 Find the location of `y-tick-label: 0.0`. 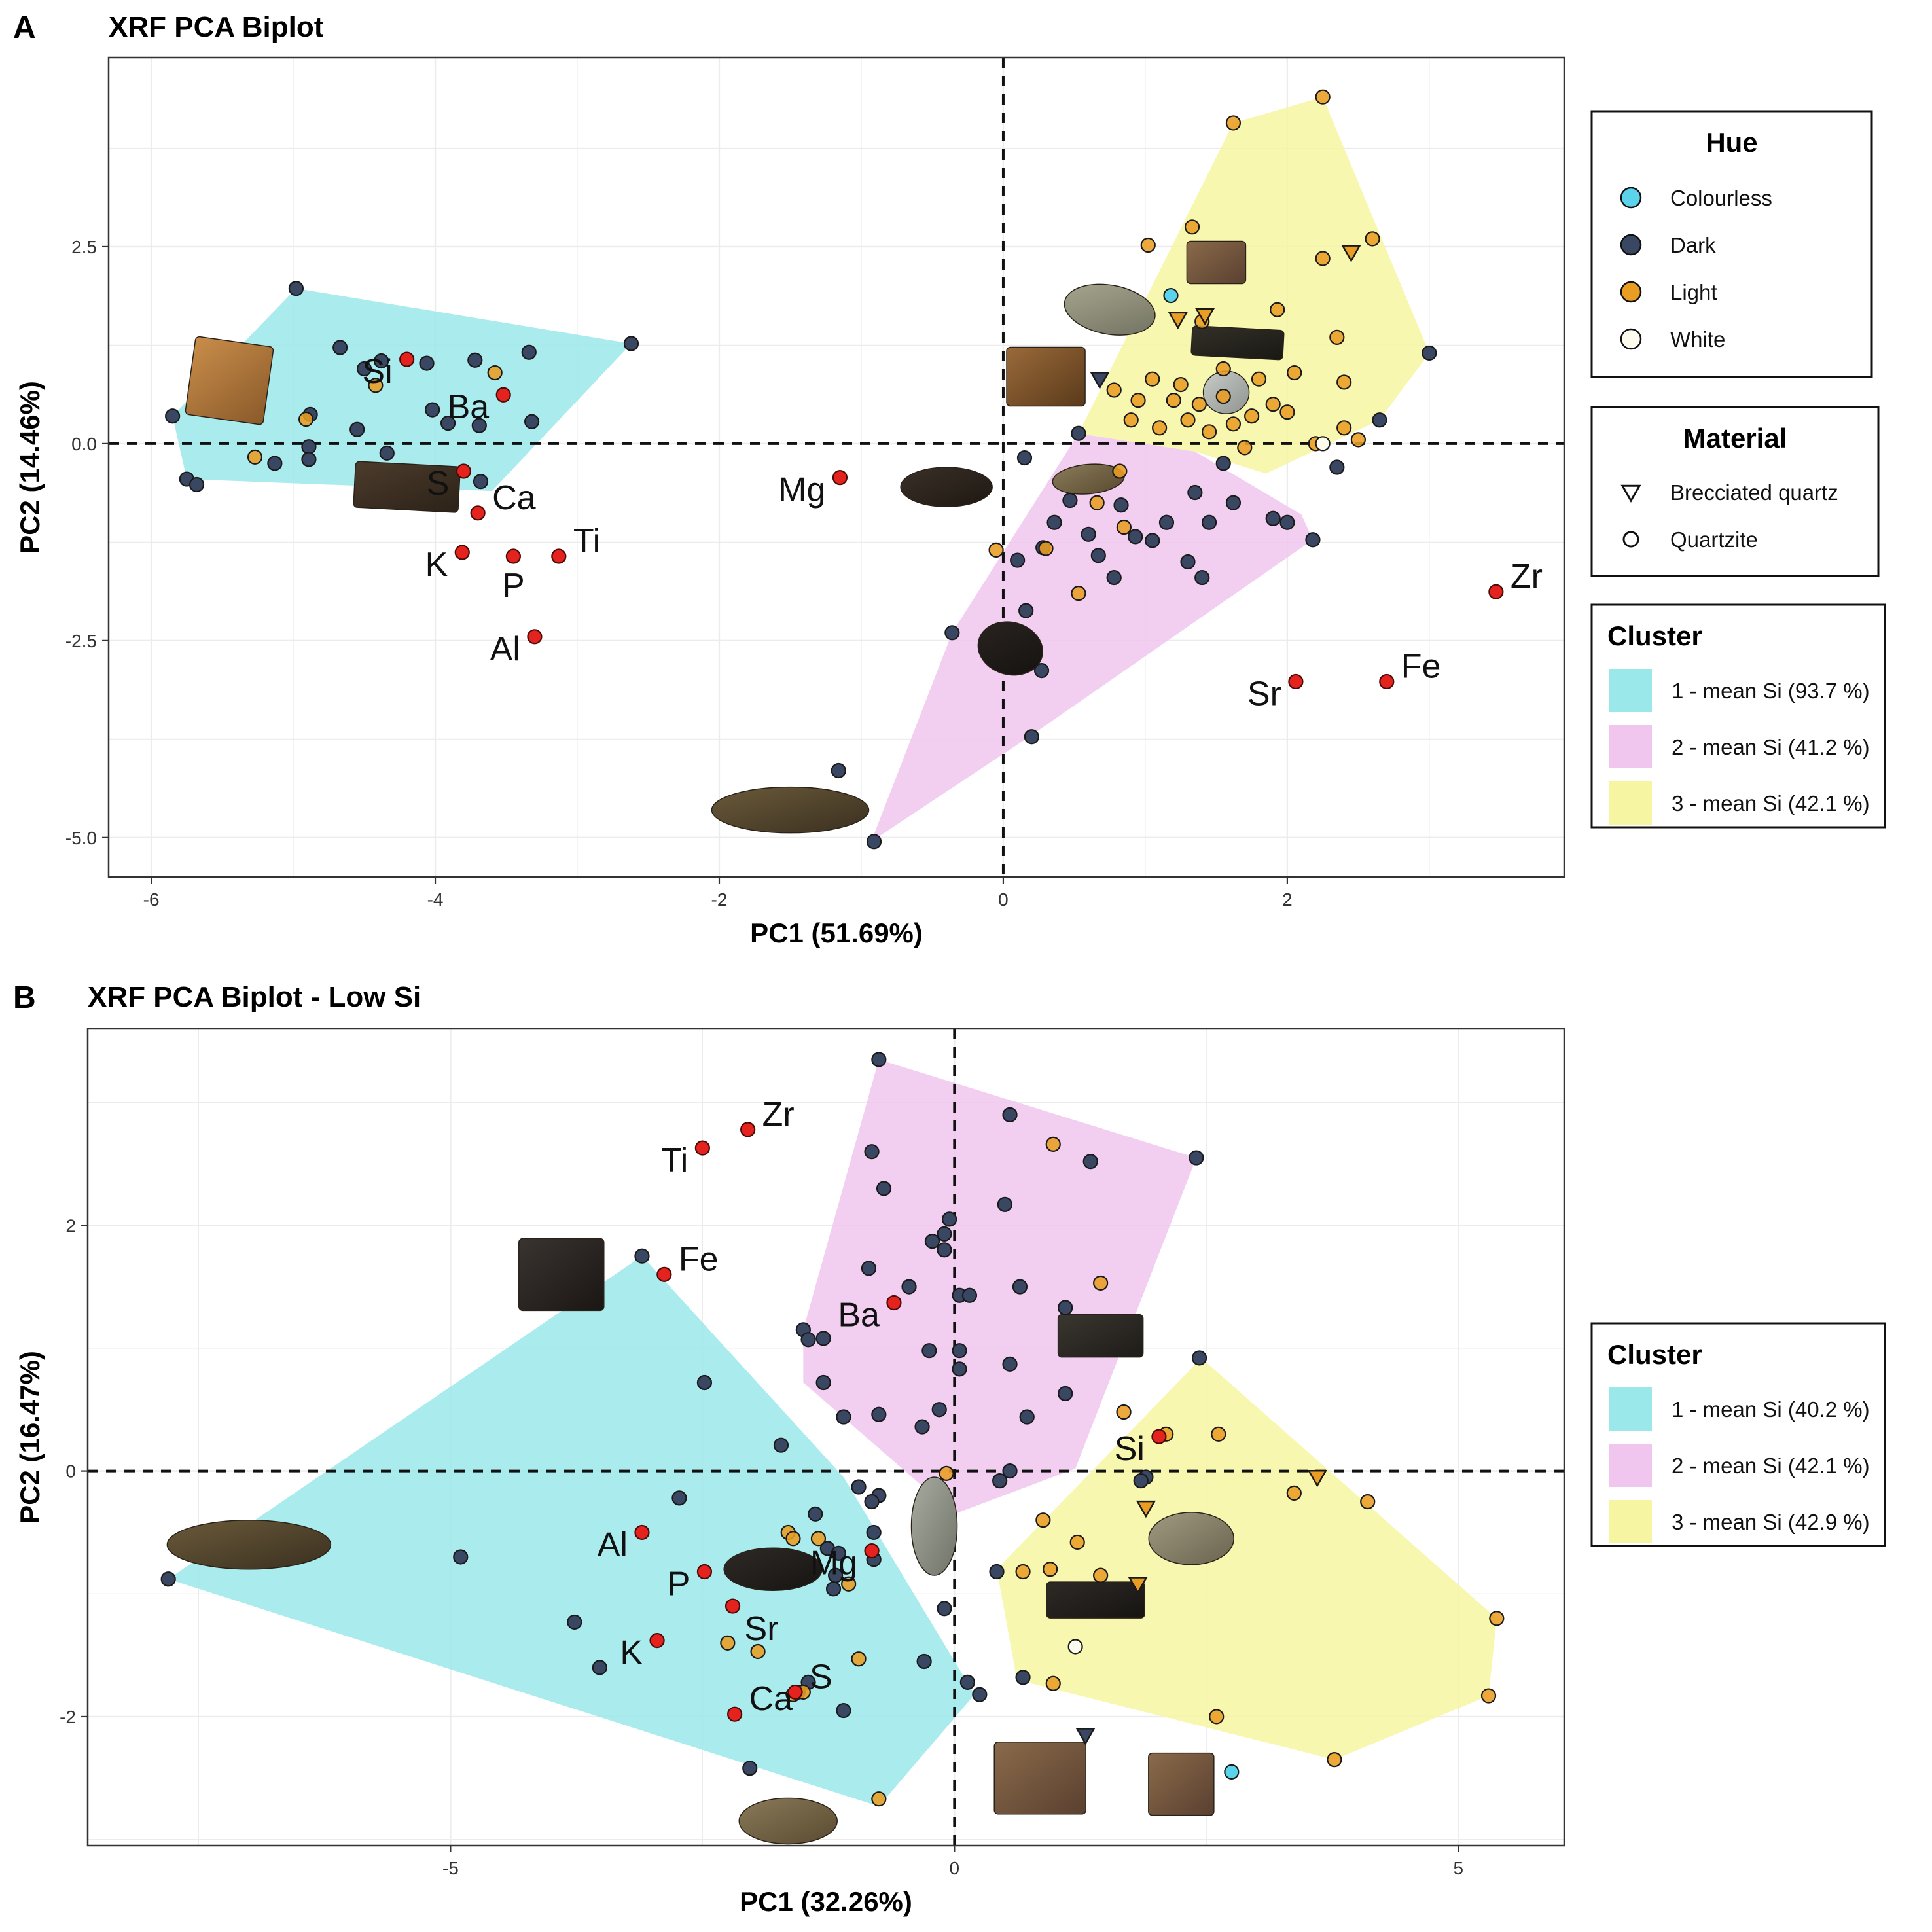

y-tick-label: 0.0 is located at coordinates (84, 444).